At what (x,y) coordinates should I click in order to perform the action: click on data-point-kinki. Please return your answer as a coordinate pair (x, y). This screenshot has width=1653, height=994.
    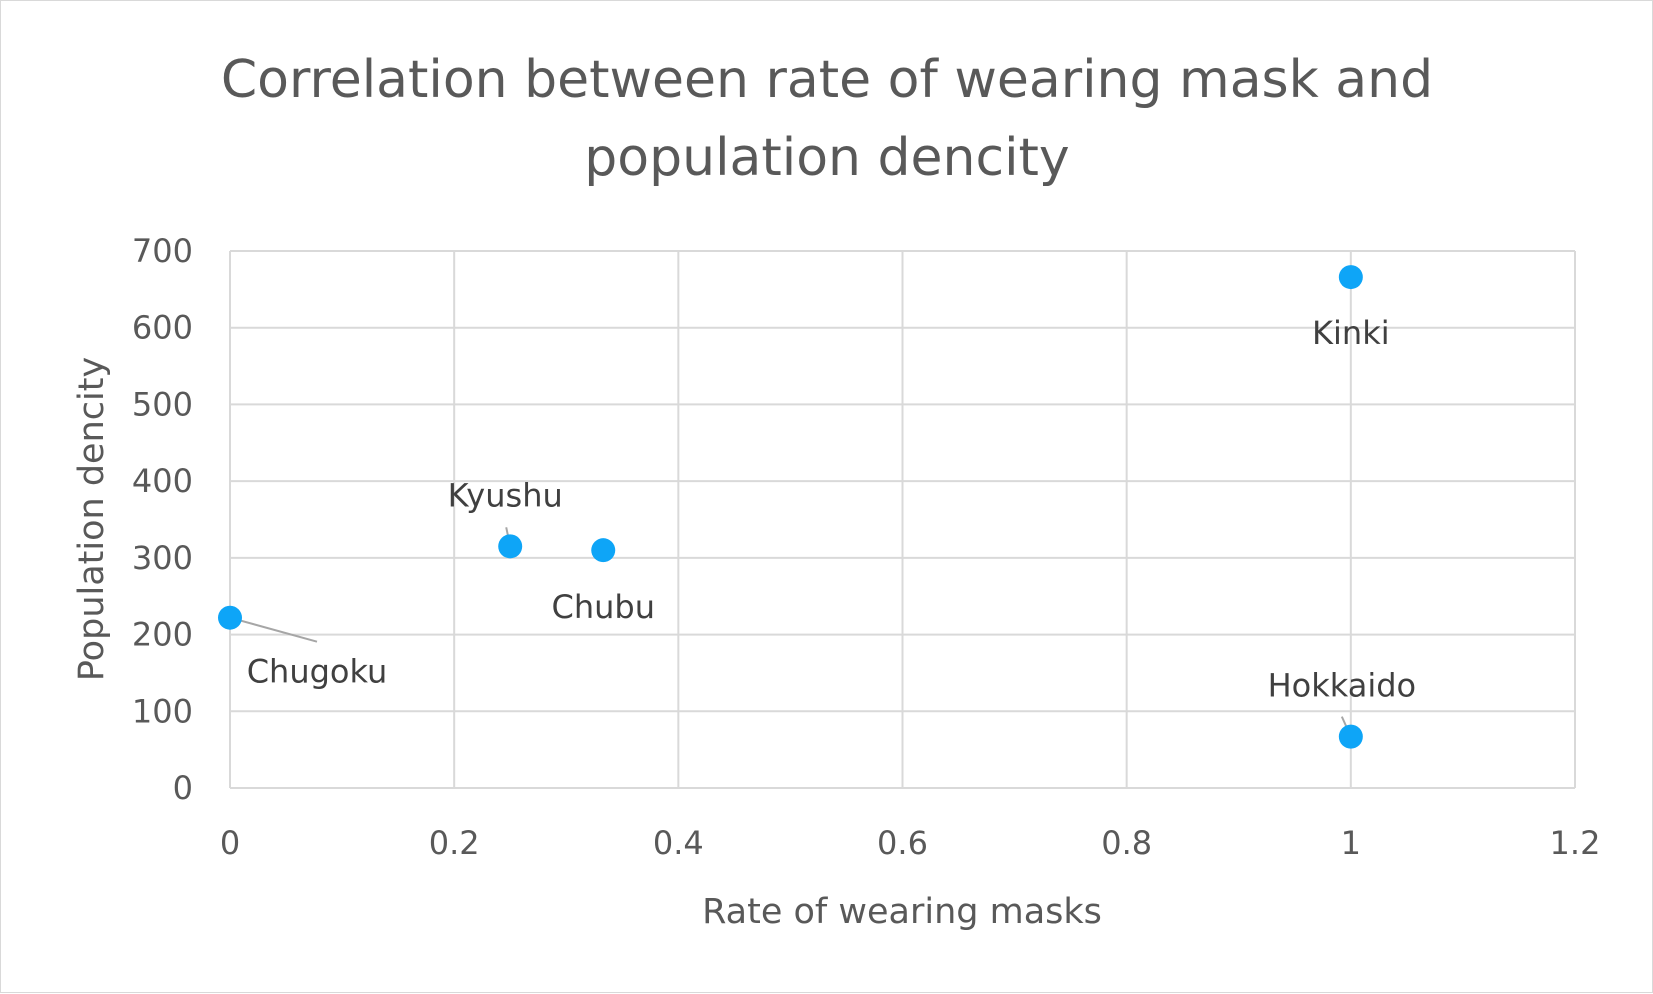
    Looking at the image, I should click on (1350, 277).